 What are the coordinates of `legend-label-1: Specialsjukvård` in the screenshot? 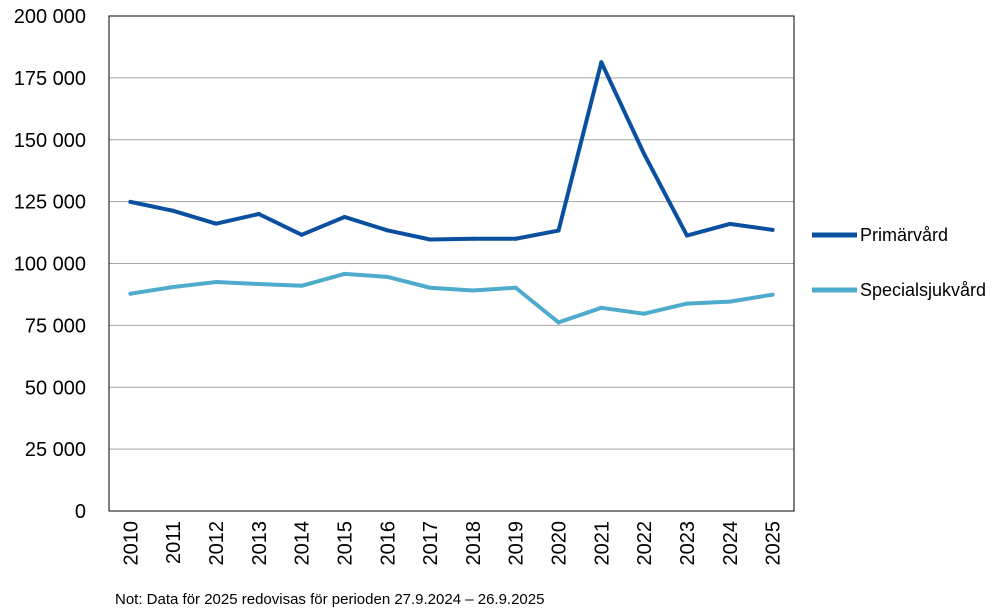 It's located at (923, 290).